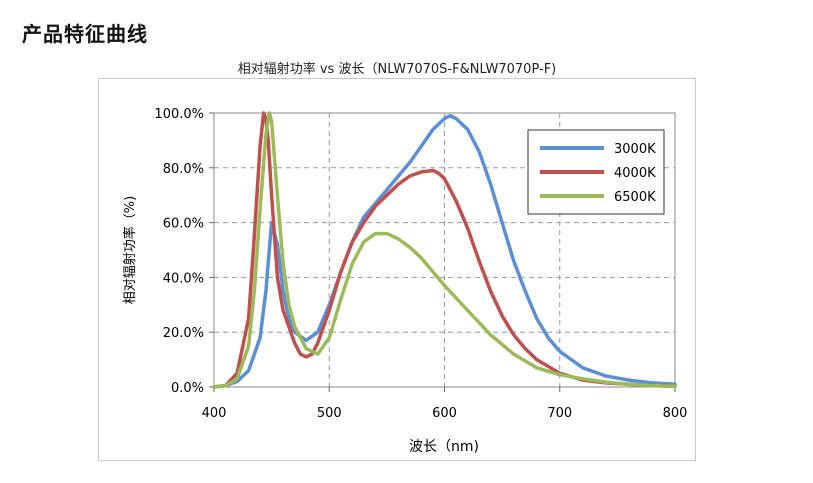 This screenshot has height=483, width=813. What do you see at coordinates (397, 69) in the screenshot?
I see `chart-title: 相对辐射功率 vs 波长（NLW7070S-F&NLW7070P-F)` at bounding box center [397, 69].